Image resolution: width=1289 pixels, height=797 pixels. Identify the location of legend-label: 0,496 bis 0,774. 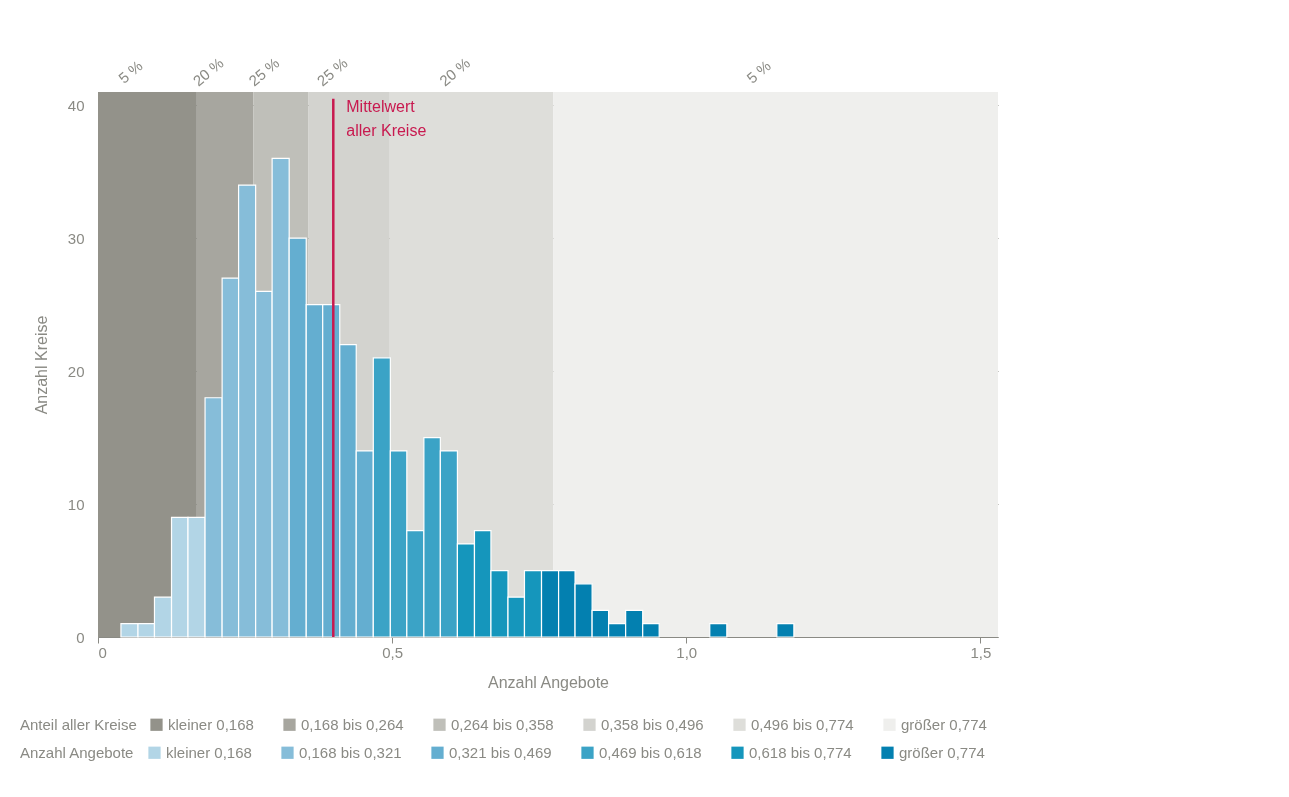
(802, 724).